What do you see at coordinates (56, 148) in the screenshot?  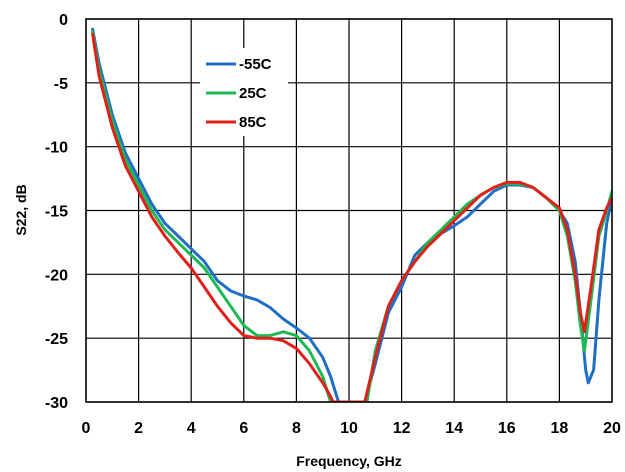 I see `y-tick-label: -10` at bounding box center [56, 148].